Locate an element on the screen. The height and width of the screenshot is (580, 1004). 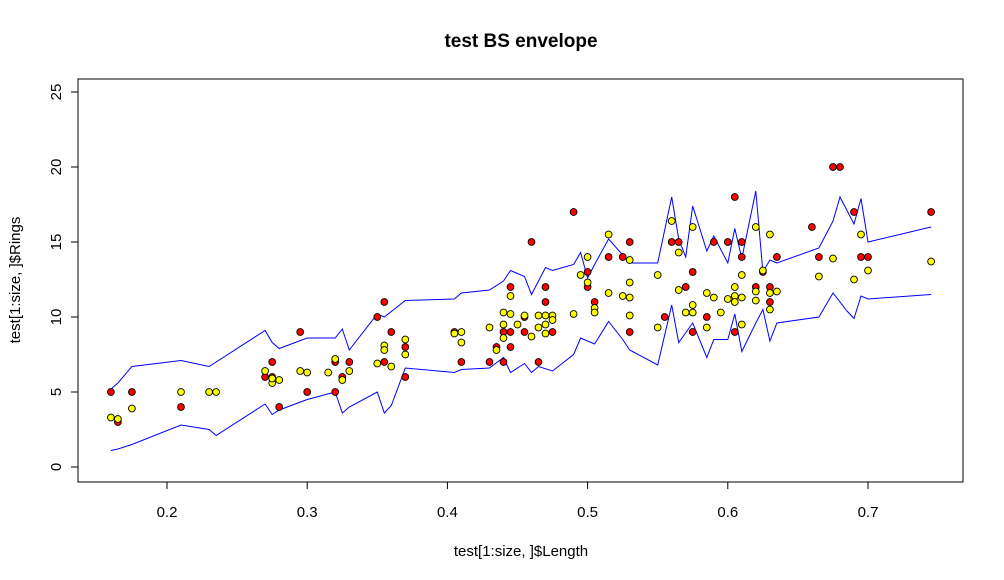
chart-title: test BS envelope is located at coordinates (520, 41).